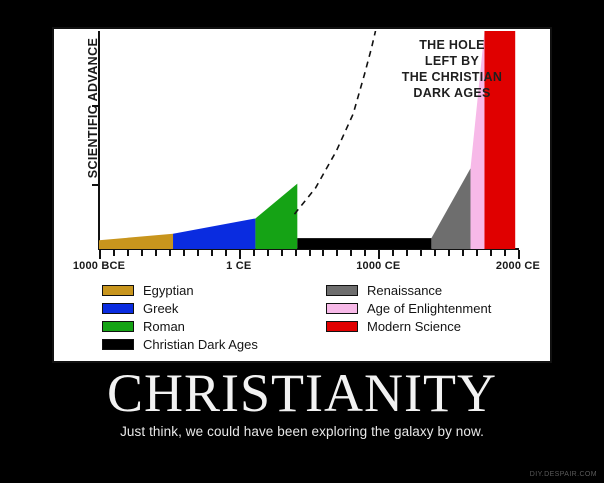  I want to click on legend-item: Modern Science, so click(408, 326).